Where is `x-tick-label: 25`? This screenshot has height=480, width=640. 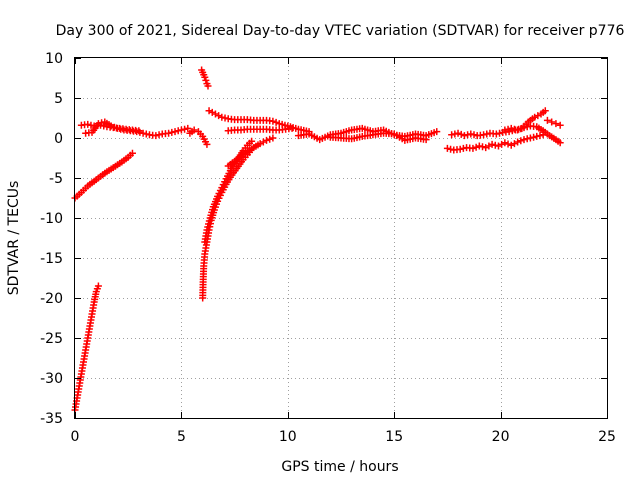 x-tick-label: 25 is located at coordinates (607, 437).